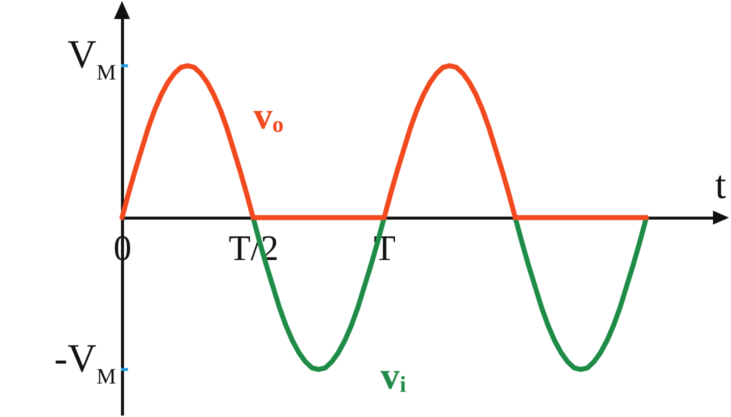  Describe the element at coordinates (393, 376) in the screenshot. I see `series-label: vᵢ` at that location.